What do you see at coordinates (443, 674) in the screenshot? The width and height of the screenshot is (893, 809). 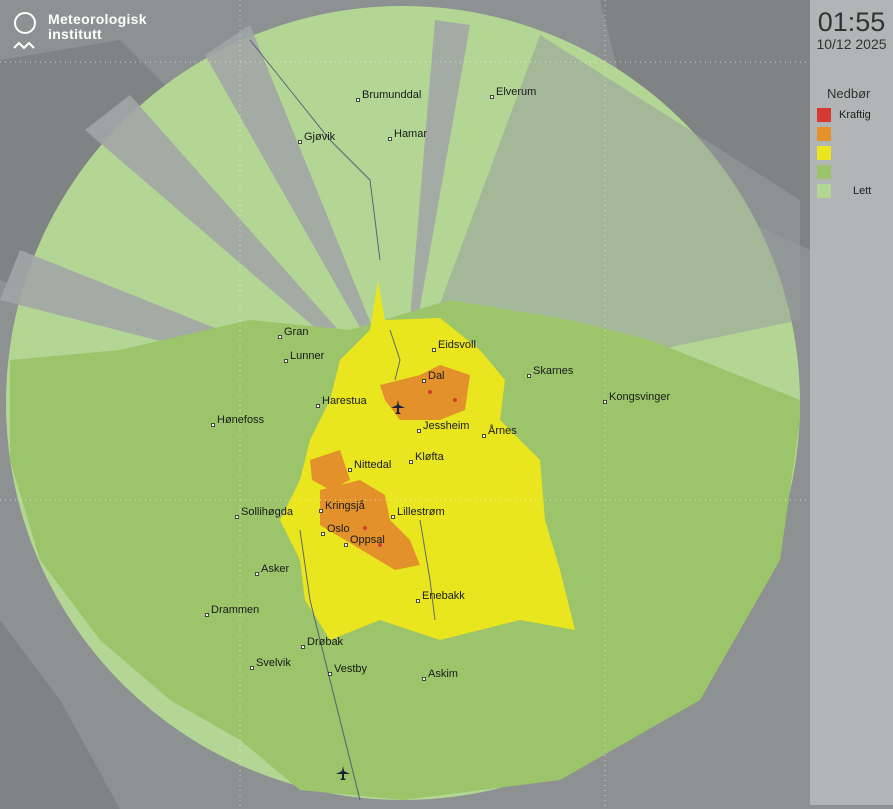 I see `city-label: Askim` at bounding box center [443, 674].